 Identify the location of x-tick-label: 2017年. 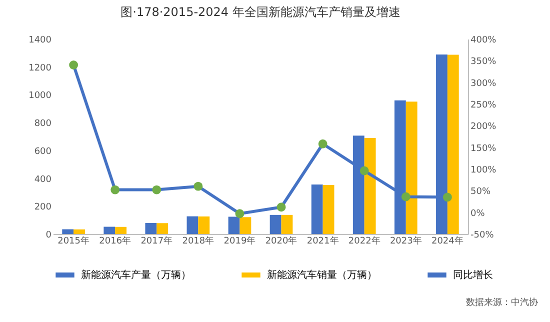
(156, 241).